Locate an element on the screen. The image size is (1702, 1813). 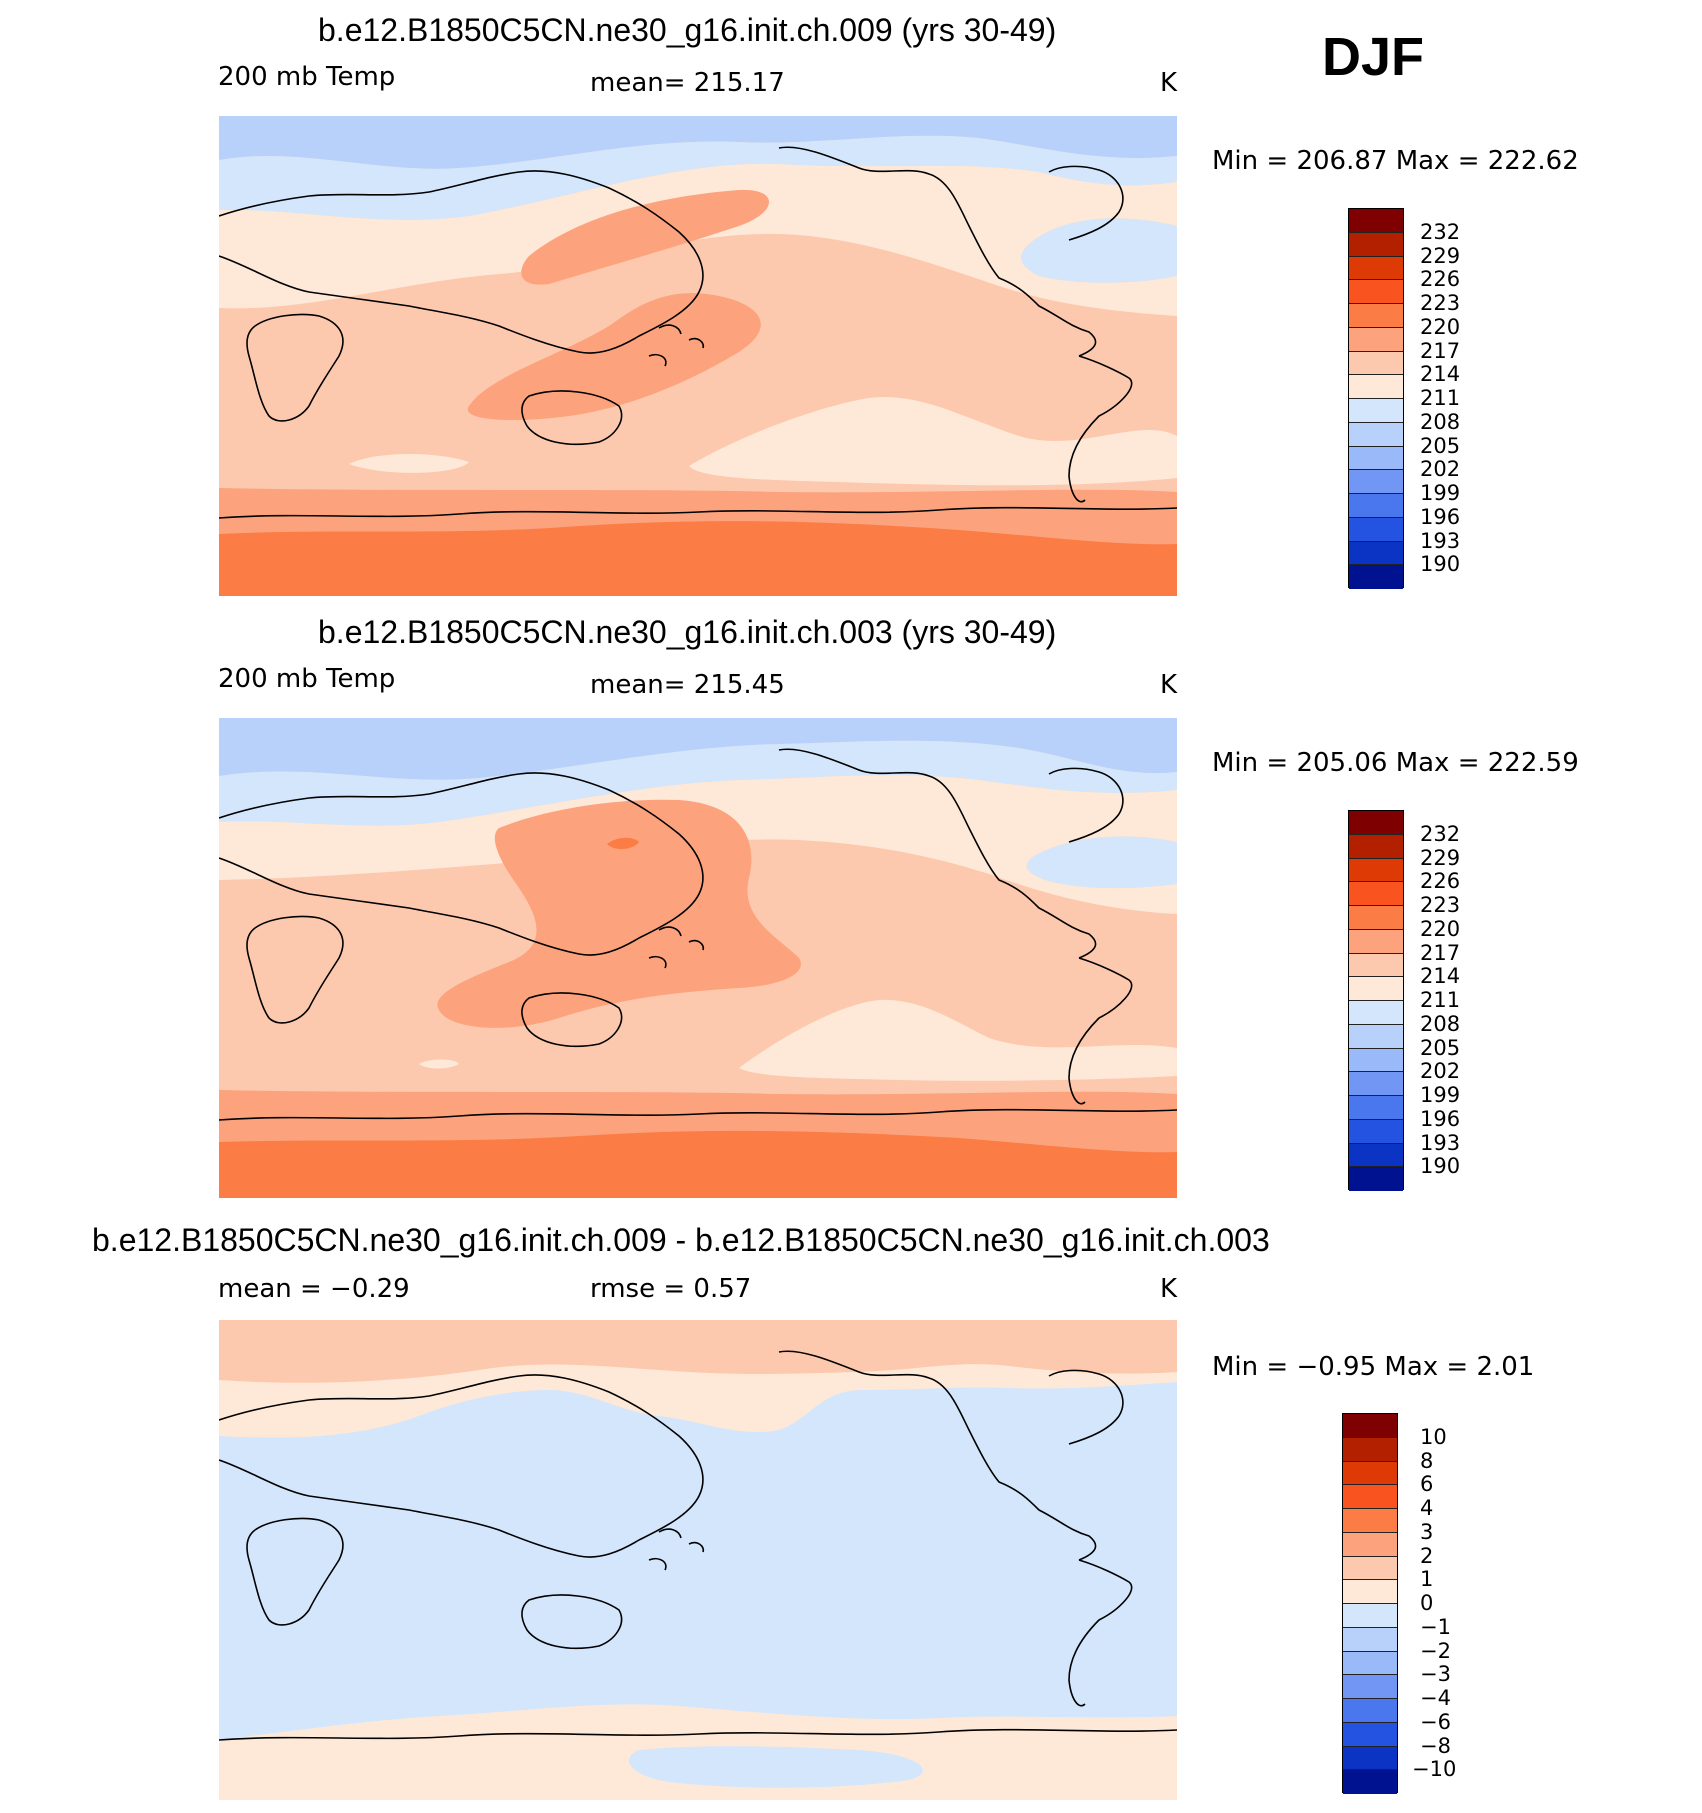
panel-2-mid-light is located at coordinates (698, 844).